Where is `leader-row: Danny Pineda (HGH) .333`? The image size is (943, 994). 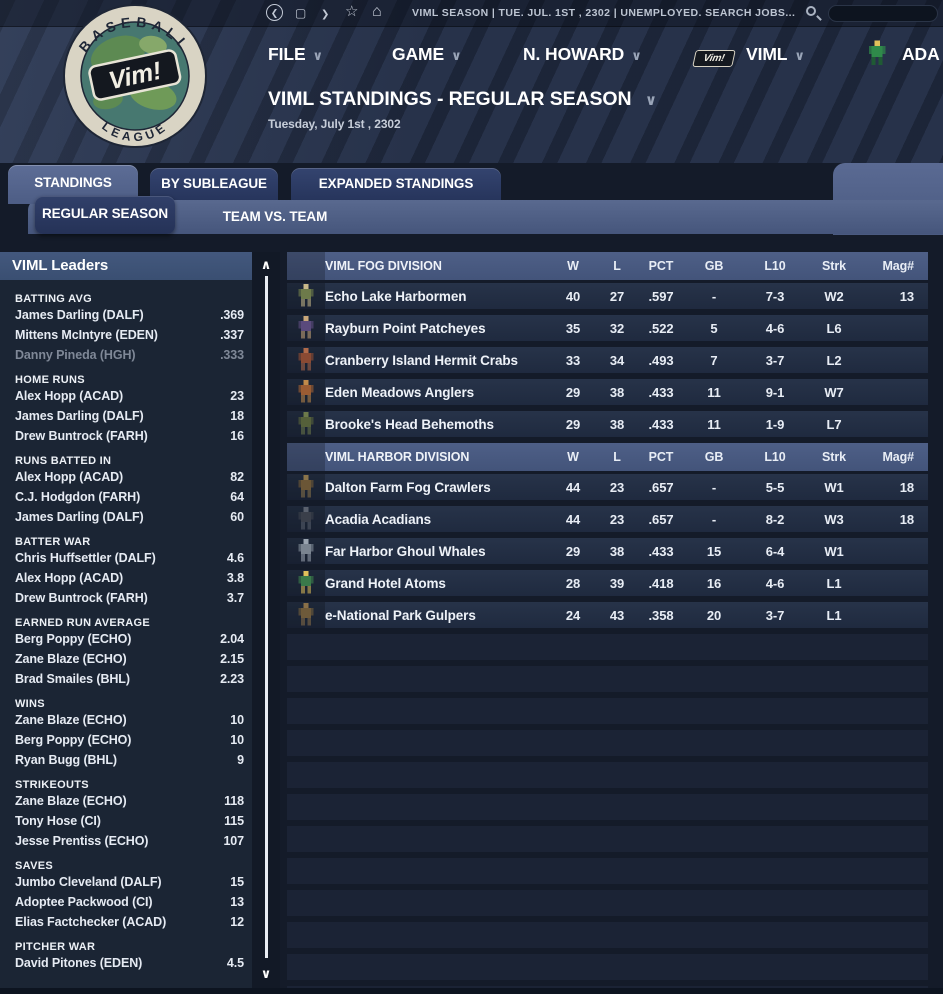 leader-row: Danny Pineda (HGH) .333 is located at coordinates (130, 355).